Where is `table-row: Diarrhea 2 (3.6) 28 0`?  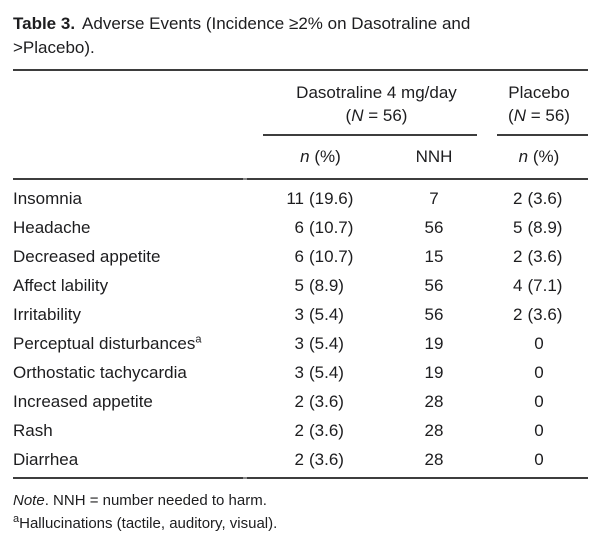
table-row: Diarrhea 2 (3.6) 28 0 is located at coordinates (300, 459).